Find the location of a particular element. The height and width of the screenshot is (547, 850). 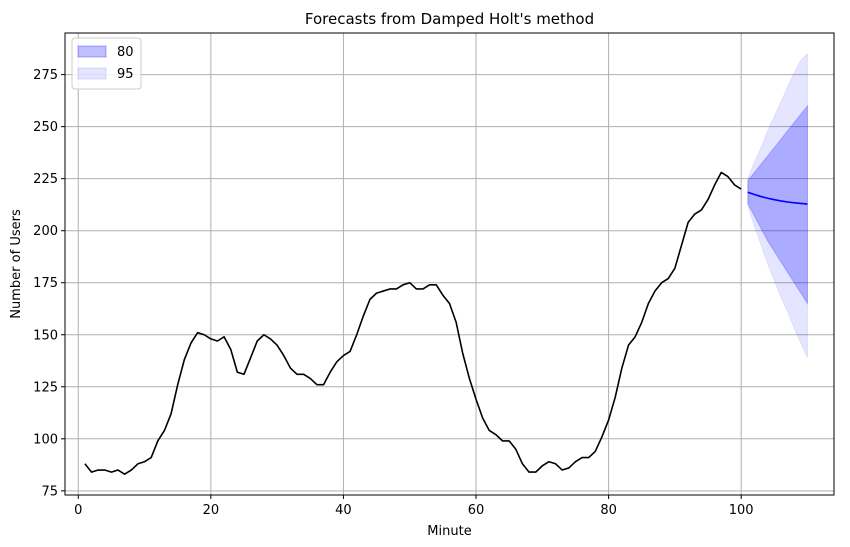

x-tick-label: 60 is located at coordinates (476, 510).